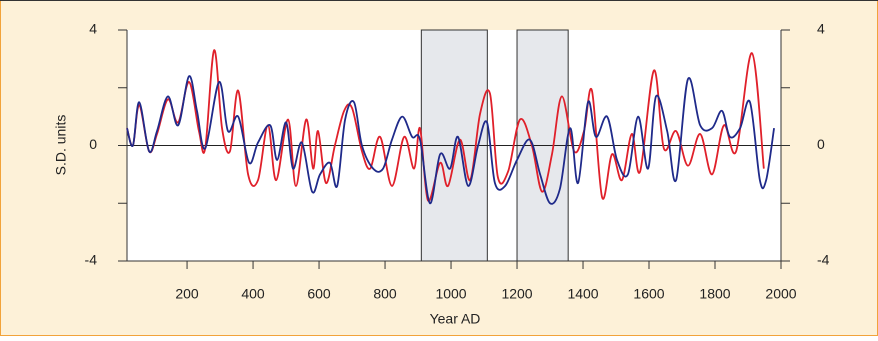 This screenshot has height=341, width=878. I want to click on x-tick-label: 1400, so click(582, 294).